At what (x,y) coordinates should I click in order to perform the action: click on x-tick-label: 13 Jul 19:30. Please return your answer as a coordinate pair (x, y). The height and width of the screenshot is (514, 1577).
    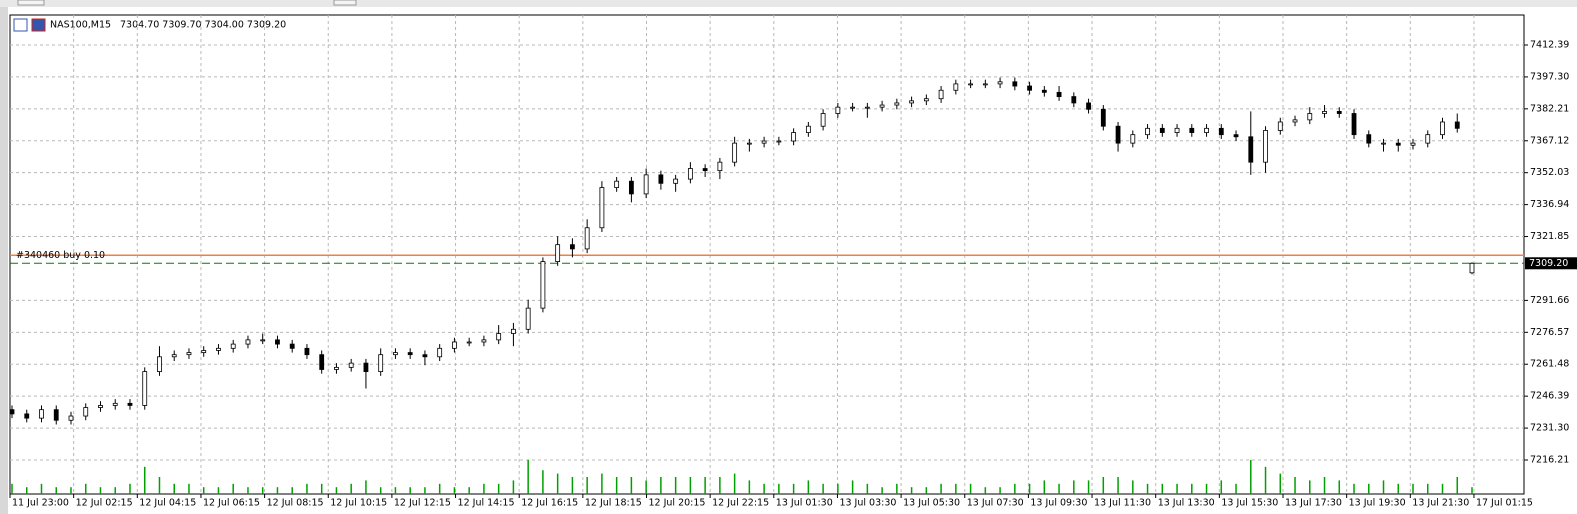
    Looking at the image, I should click on (1377, 503).